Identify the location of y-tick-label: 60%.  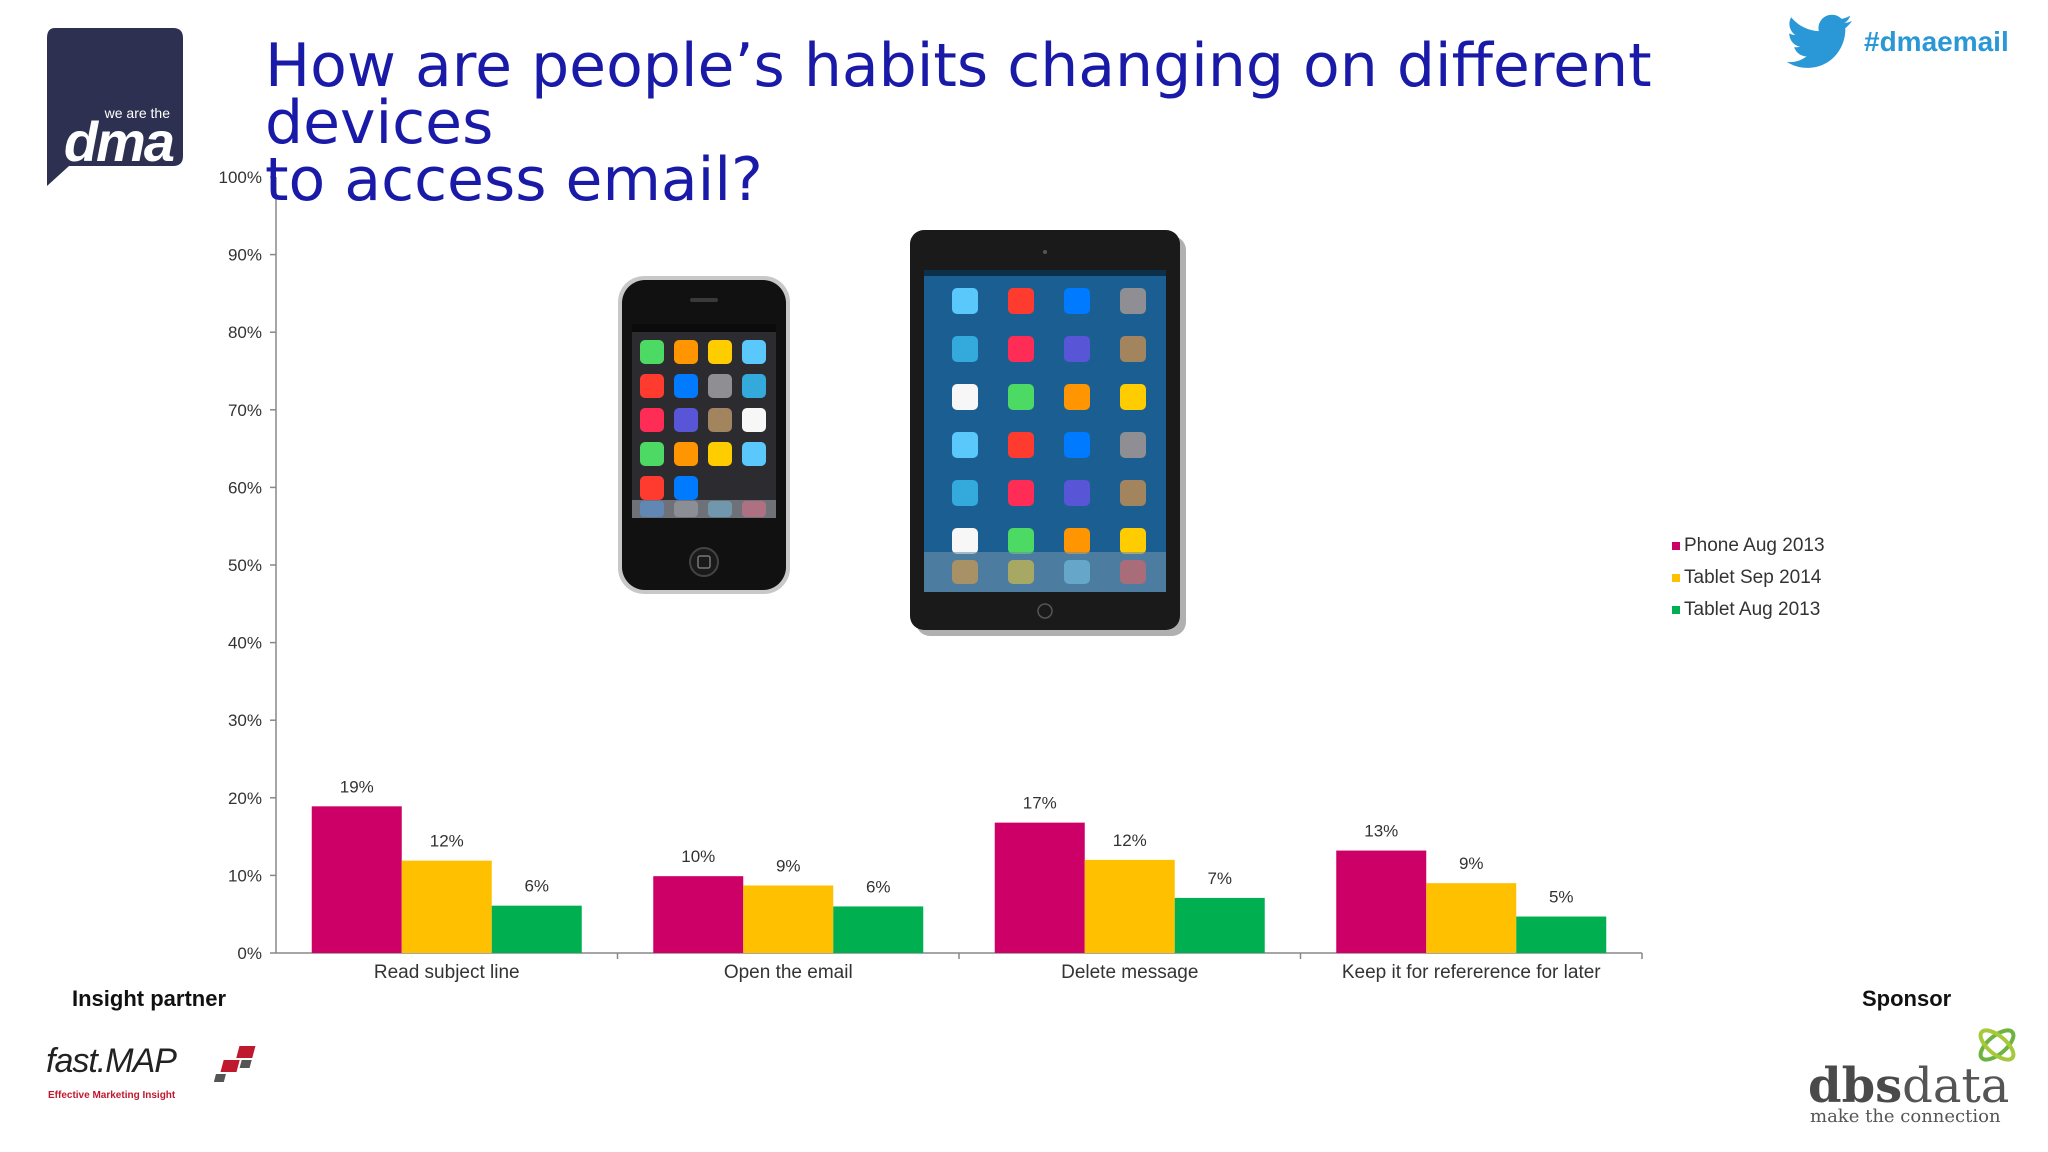
(245, 487).